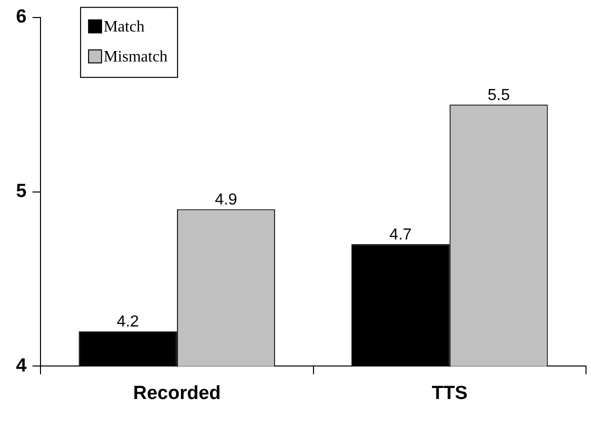 The width and height of the screenshot is (591, 423). I want to click on legend-label: Match, so click(124, 27).